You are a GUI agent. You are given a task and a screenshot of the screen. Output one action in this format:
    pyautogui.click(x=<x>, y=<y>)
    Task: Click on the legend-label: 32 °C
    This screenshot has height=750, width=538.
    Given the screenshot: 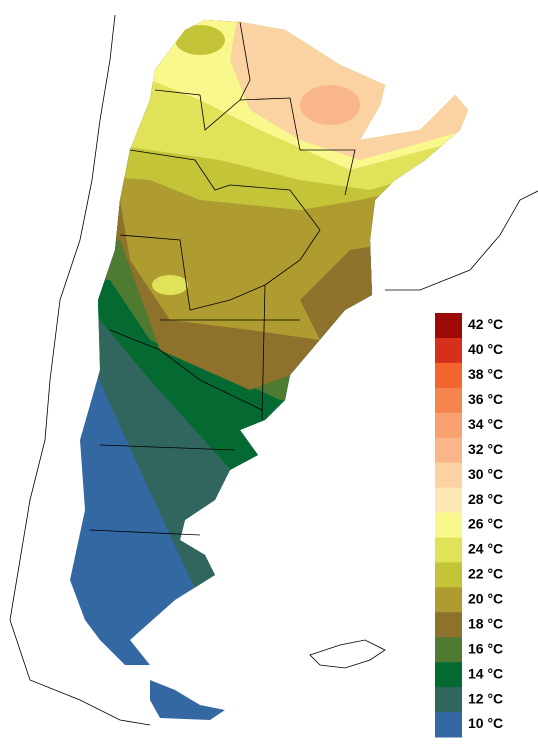 What is the action you would take?
    pyautogui.click(x=485, y=449)
    